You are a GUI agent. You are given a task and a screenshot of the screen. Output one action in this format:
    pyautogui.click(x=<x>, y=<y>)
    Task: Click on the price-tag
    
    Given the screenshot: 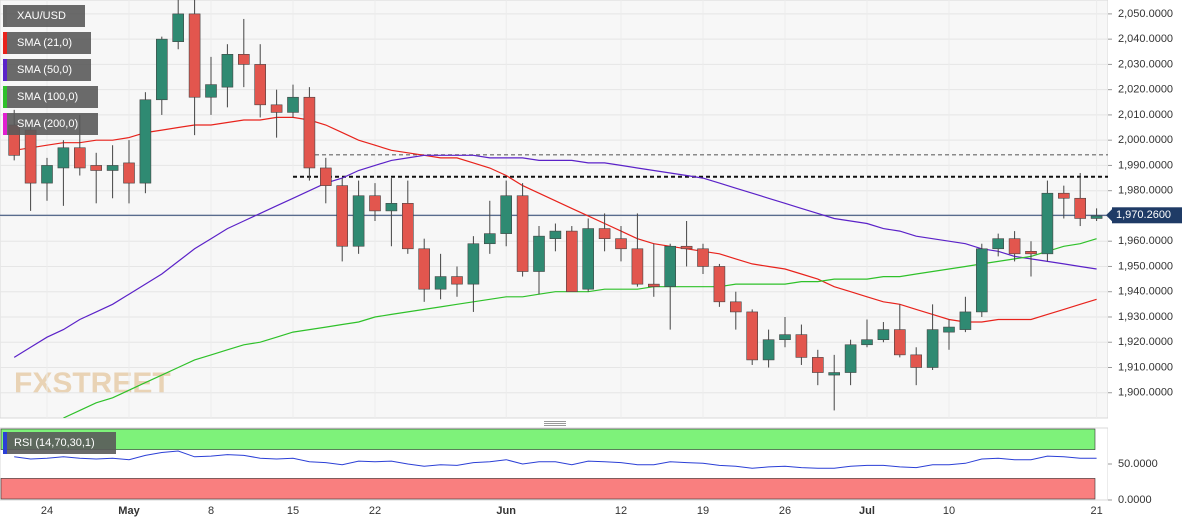 What is the action you would take?
    pyautogui.click(x=1147, y=215)
    